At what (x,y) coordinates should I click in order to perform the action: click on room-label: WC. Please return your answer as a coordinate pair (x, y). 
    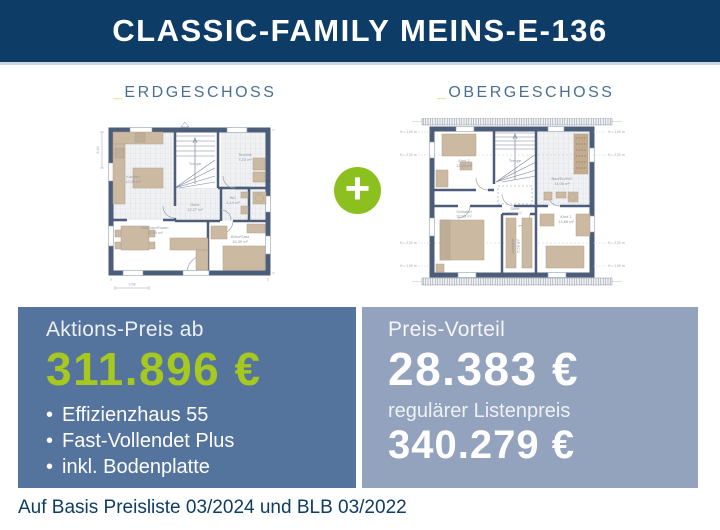
    Looking at the image, I should click on (233, 197).